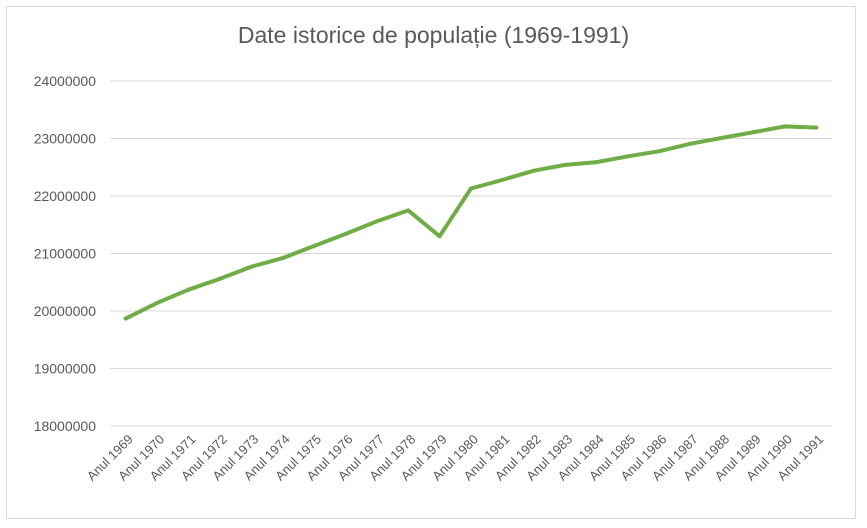 The width and height of the screenshot is (867, 528). Describe the element at coordinates (65, 311) in the screenshot. I see `y-tick-label: 20000000` at that location.